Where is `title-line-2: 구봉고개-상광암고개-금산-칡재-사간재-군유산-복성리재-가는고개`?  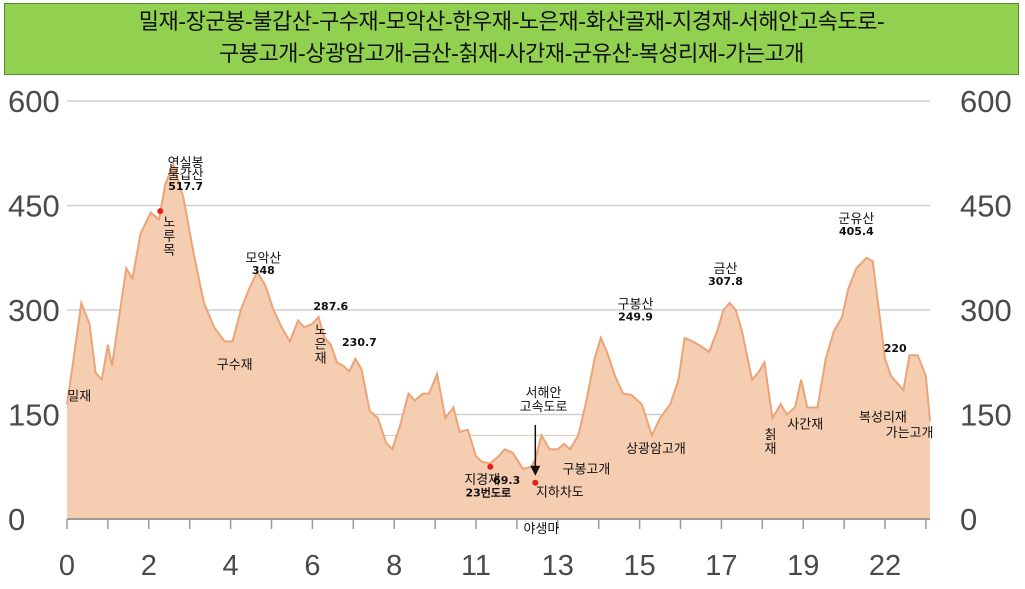
title-line-2: 구봉고개-상광암고개-금산-칡재-사간재-군유산-복성리재-가는고개 is located at coordinates (511, 54).